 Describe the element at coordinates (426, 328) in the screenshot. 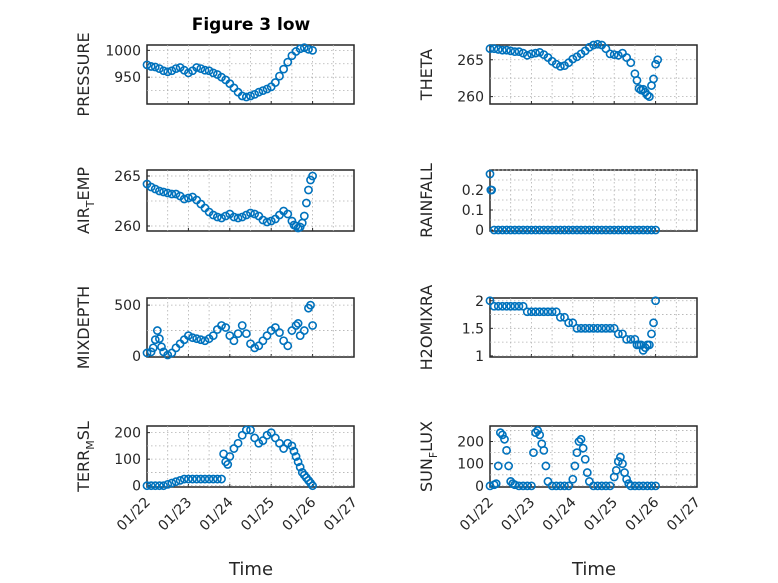

I see `y-axis-label: H2OMIXRA` at that location.